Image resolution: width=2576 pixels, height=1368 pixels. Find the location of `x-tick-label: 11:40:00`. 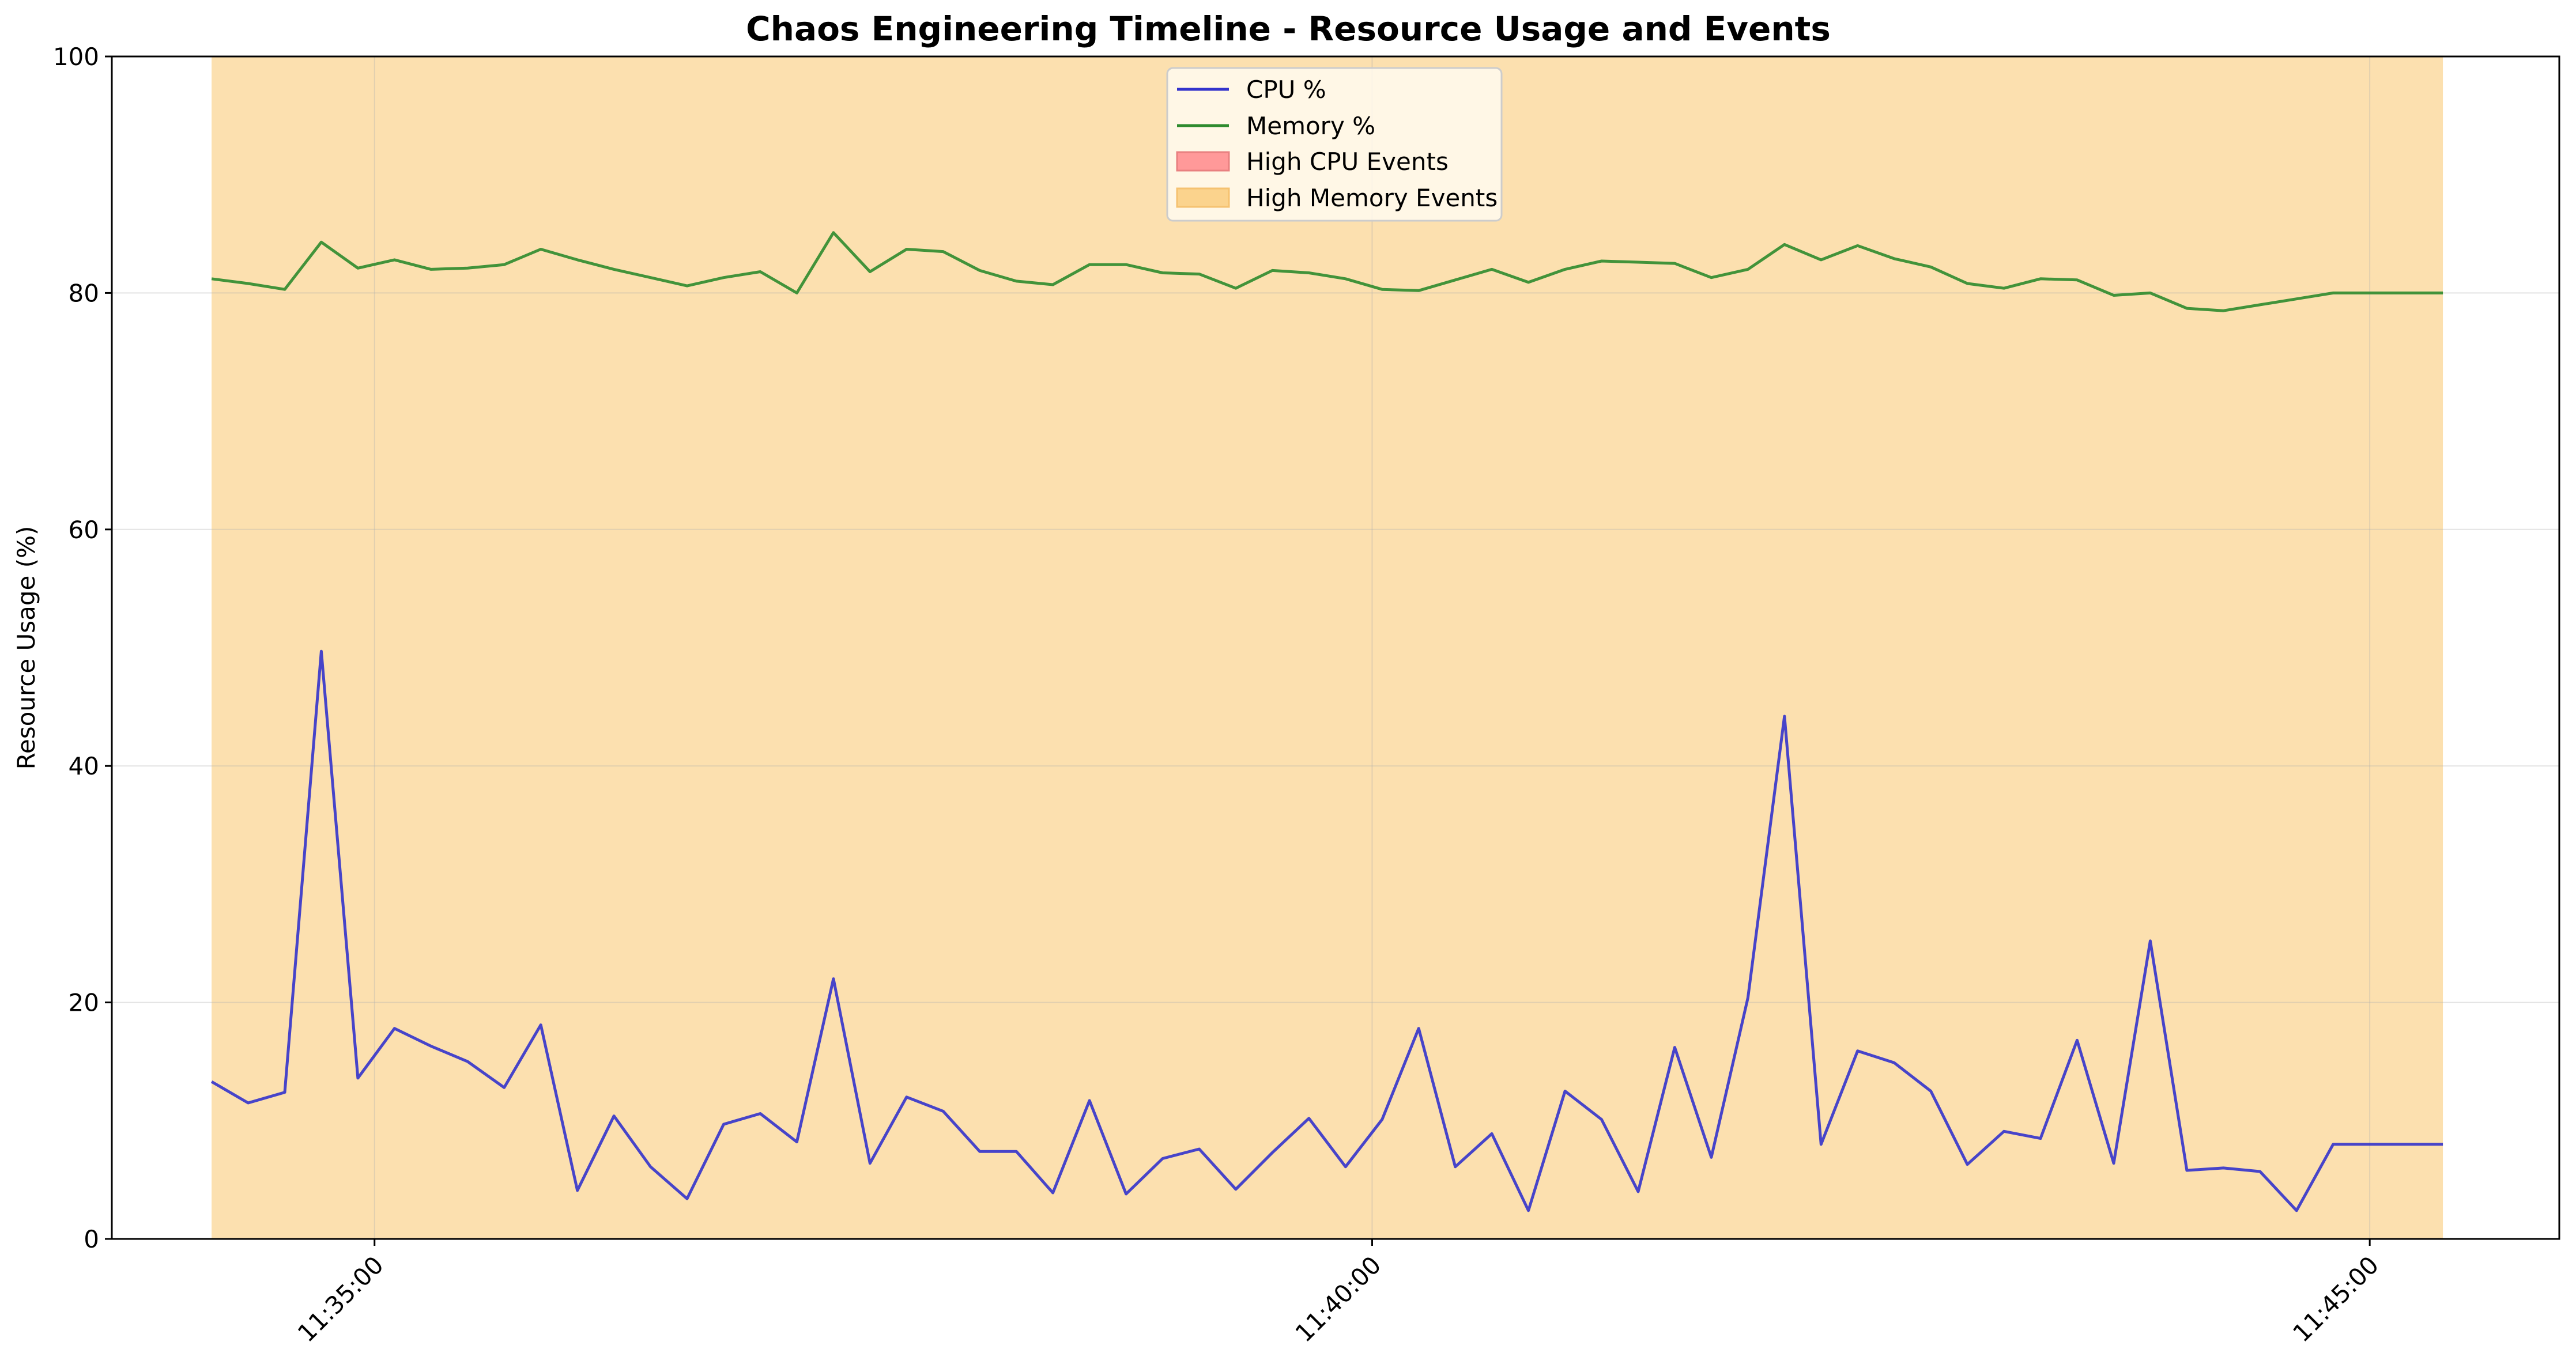

x-tick-label: 11:40:00 is located at coordinates (1337, 1298).